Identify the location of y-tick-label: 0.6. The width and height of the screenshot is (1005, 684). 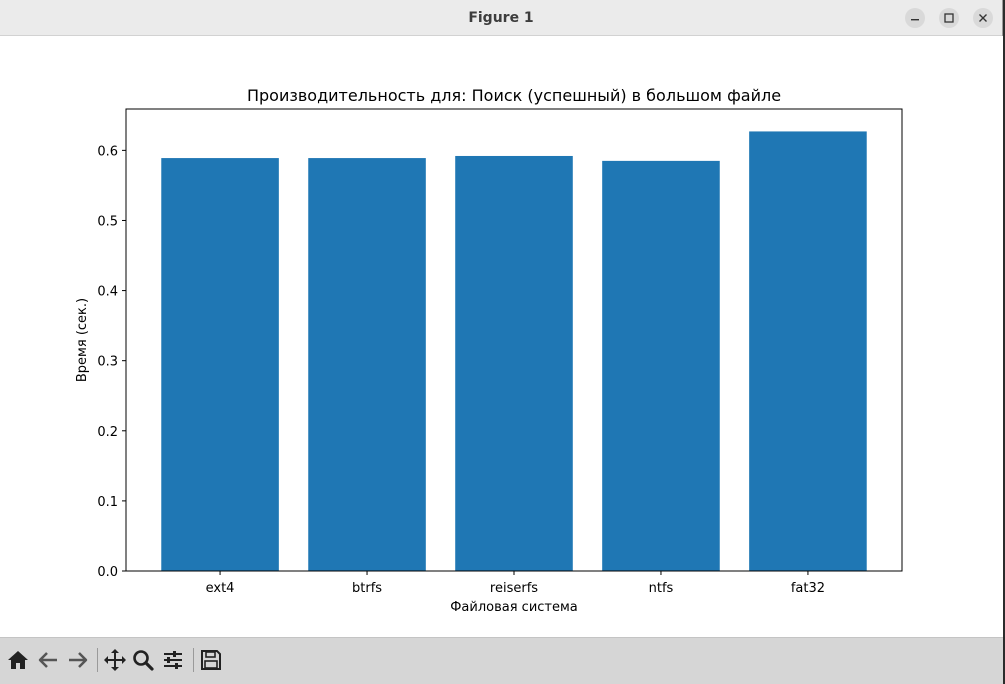
(107, 151).